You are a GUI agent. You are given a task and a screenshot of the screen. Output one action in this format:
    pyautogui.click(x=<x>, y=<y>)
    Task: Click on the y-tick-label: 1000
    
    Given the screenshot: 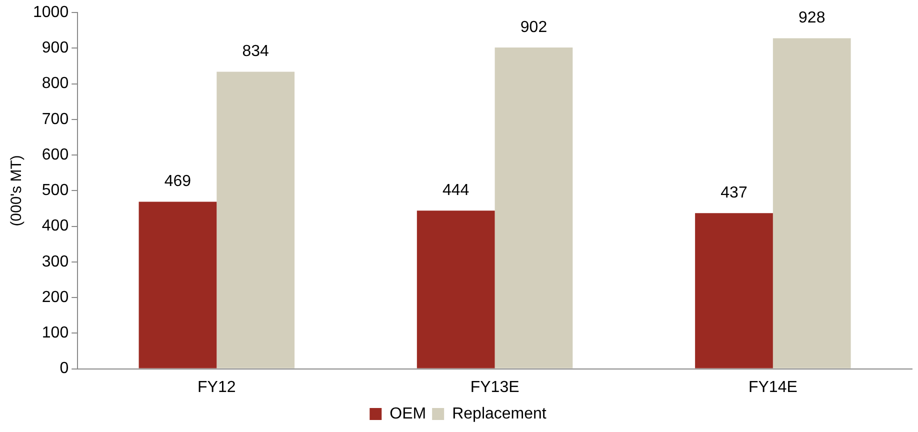 What is the action you would take?
    pyautogui.click(x=51, y=13)
    